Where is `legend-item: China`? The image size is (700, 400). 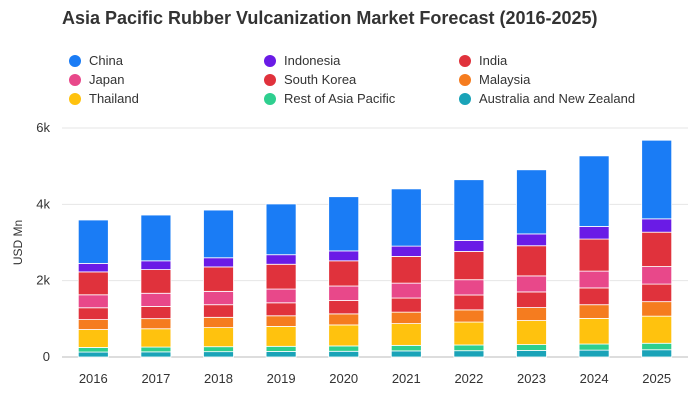
legend-item: China is located at coordinates (96, 60).